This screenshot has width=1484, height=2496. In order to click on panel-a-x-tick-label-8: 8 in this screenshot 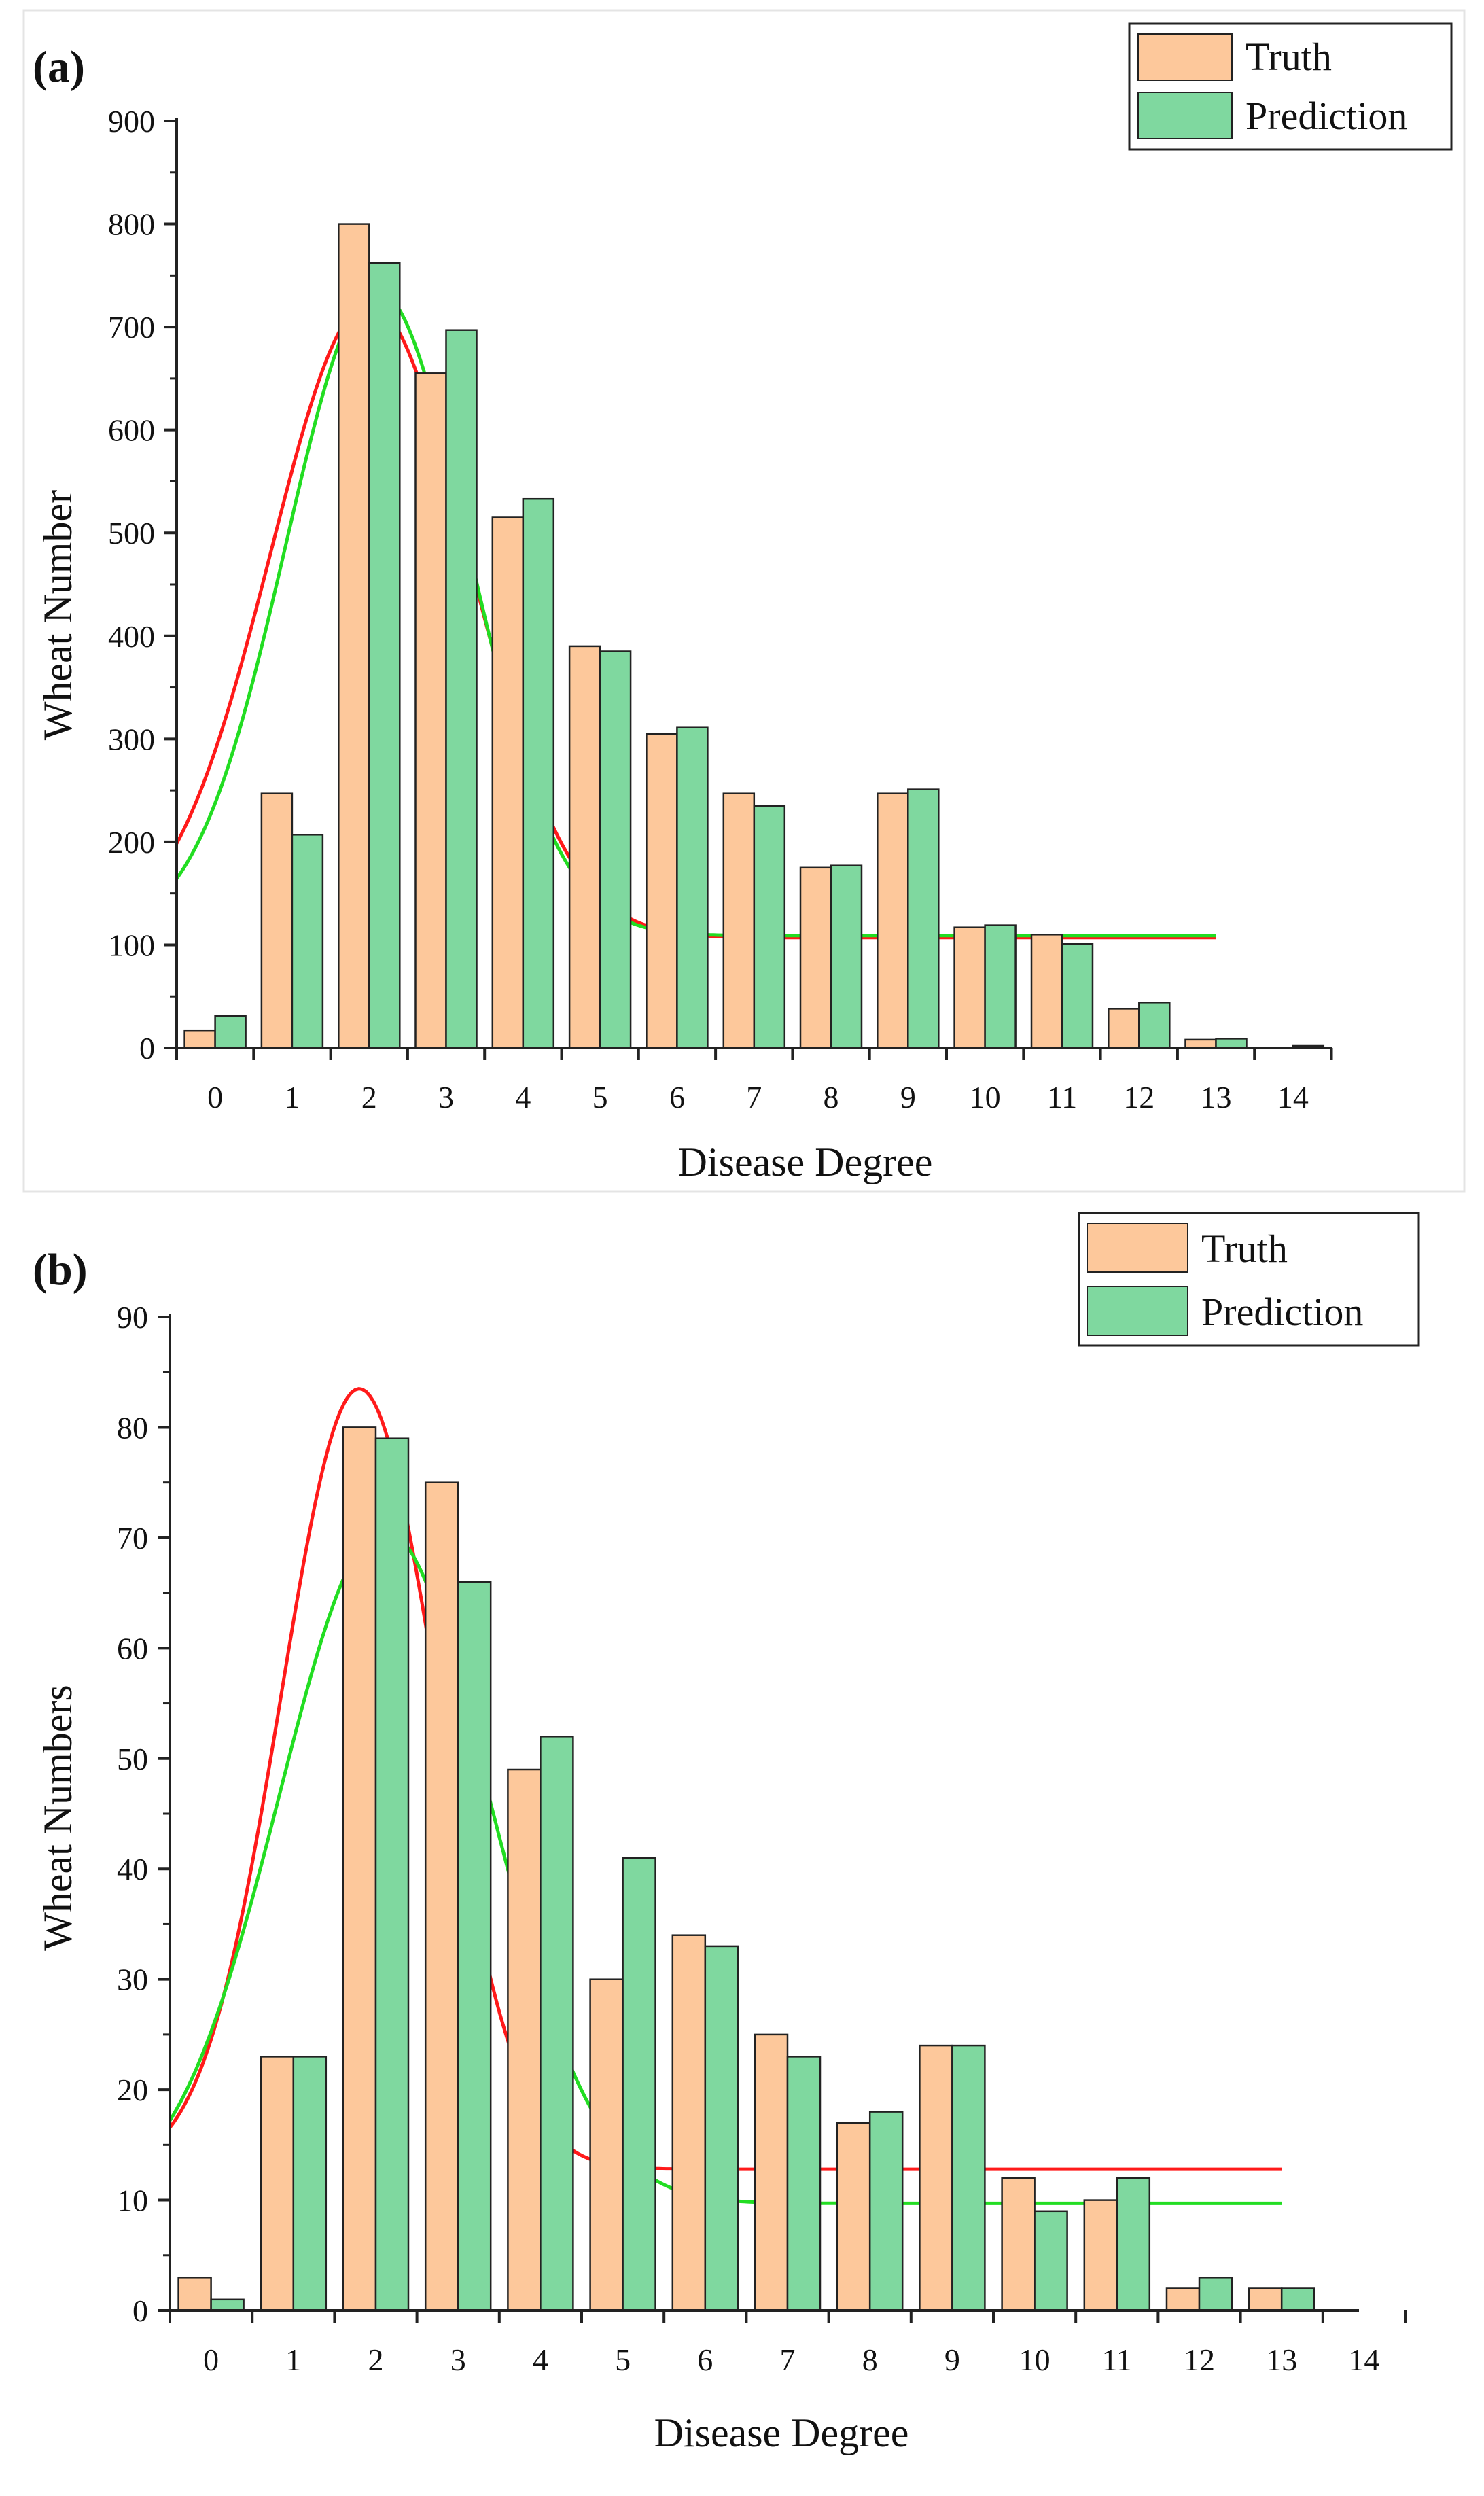, I will do `click(831, 1097)`.